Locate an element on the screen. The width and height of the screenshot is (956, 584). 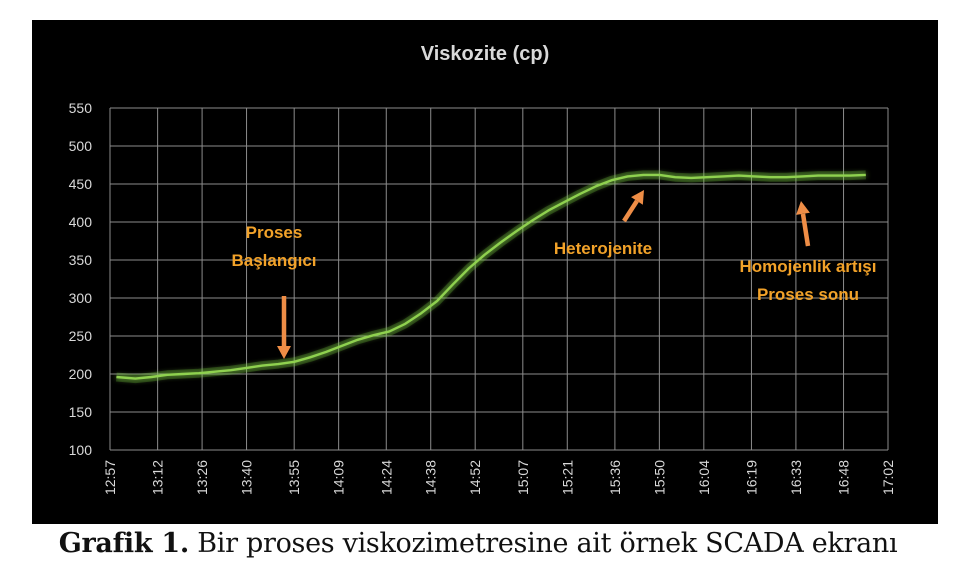
annotation-label: Proses sonu is located at coordinates (808, 294).